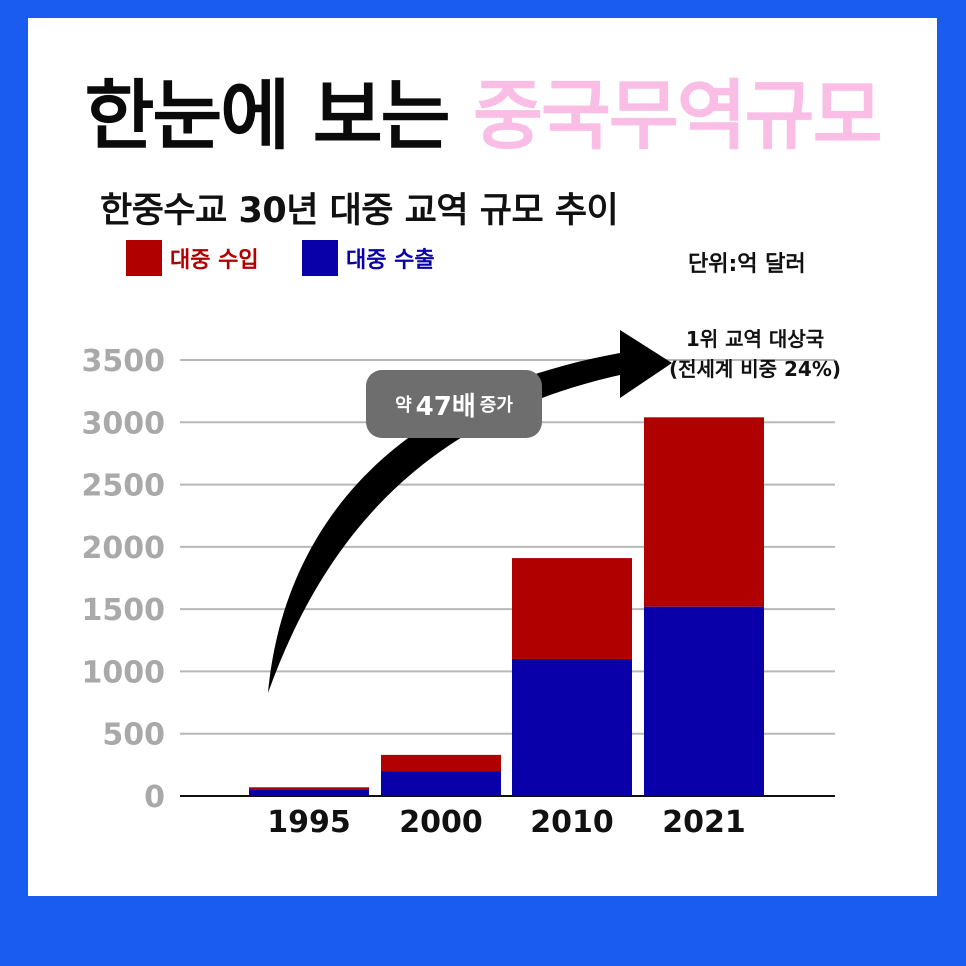 The width and height of the screenshot is (966, 966). I want to click on bar-export-2000, so click(441, 783).